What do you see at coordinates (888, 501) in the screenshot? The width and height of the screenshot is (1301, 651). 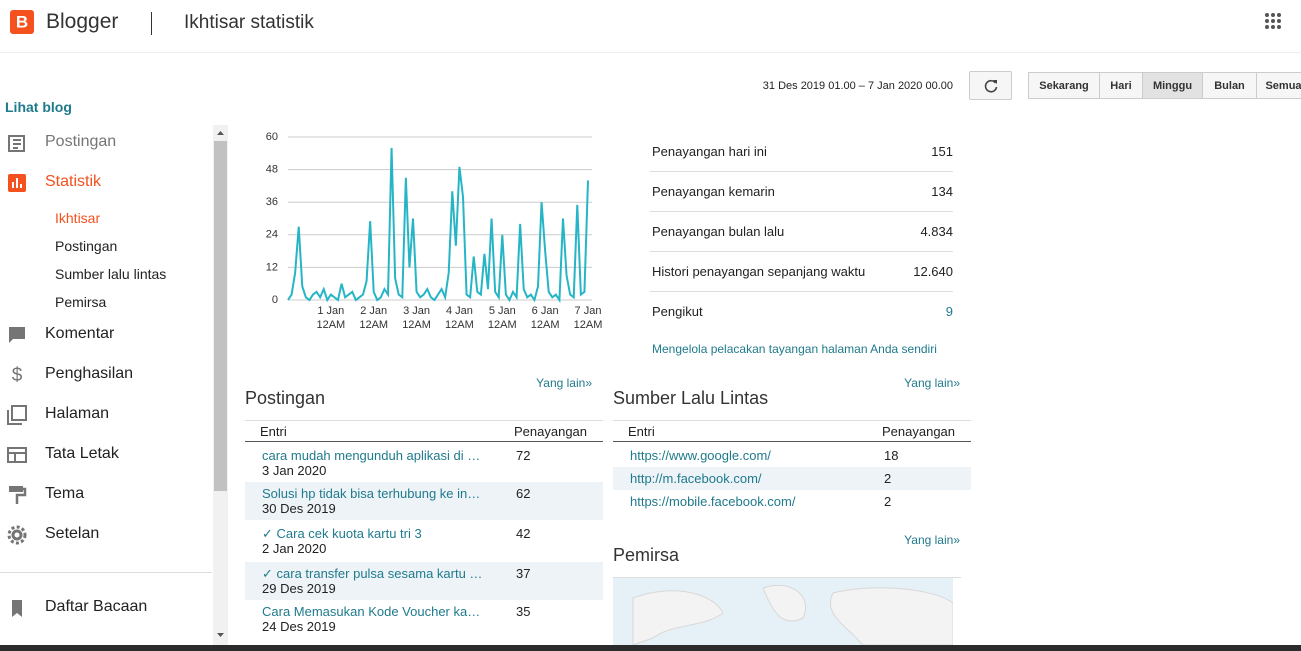 I see `entry-views: 2` at bounding box center [888, 501].